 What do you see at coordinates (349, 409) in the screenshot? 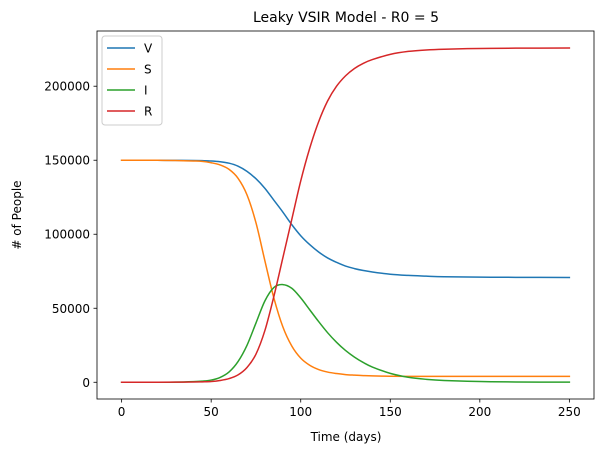
I see `x-axis-ticks: 0 50 100 150 200 250` at bounding box center [349, 409].